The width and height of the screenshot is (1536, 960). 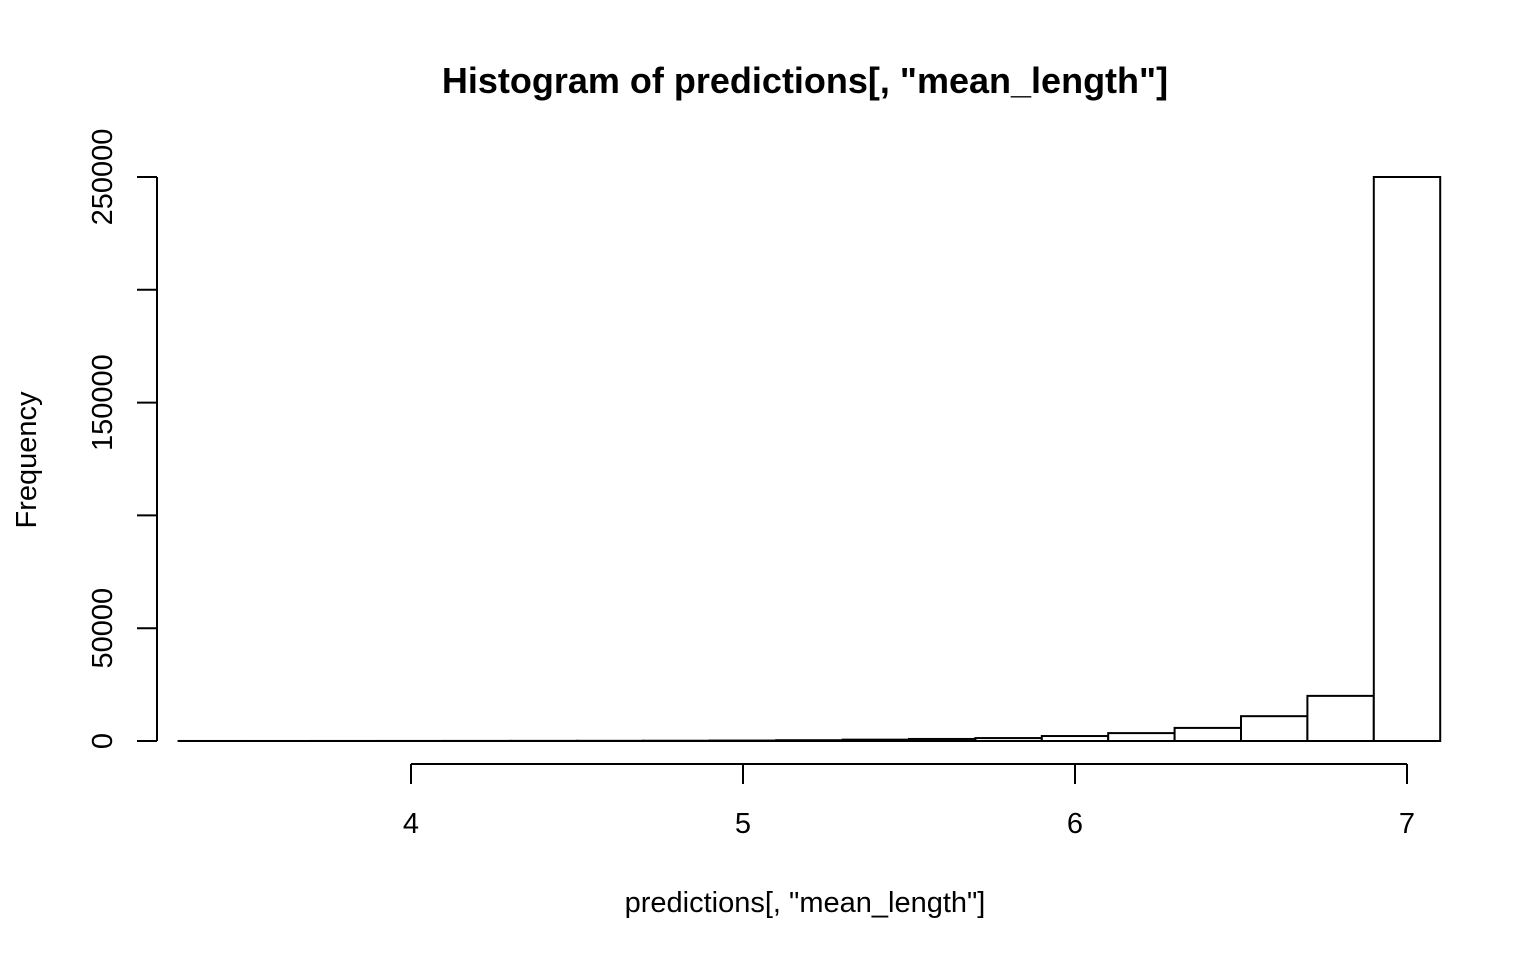 What do you see at coordinates (1075, 824) in the screenshot?
I see `x-tick-label: 6` at bounding box center [1075, 824].